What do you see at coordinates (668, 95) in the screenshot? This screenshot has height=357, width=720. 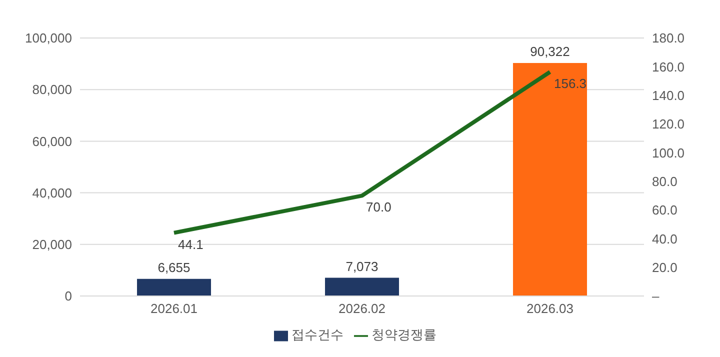 I see `y2-tick-label: 140.0` at bounding box center [668, 95].